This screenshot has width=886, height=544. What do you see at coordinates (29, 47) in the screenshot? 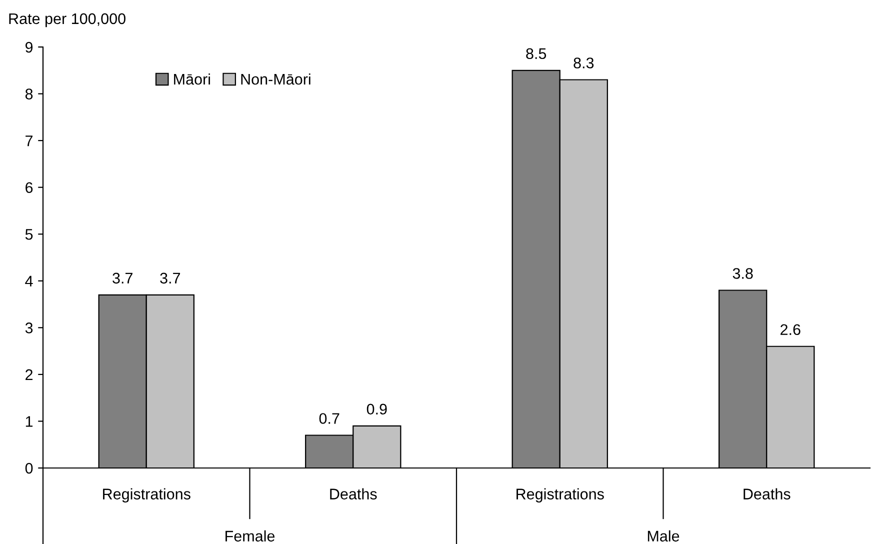
I see `y-tick-label: 9` at bounding box center [29, 47].